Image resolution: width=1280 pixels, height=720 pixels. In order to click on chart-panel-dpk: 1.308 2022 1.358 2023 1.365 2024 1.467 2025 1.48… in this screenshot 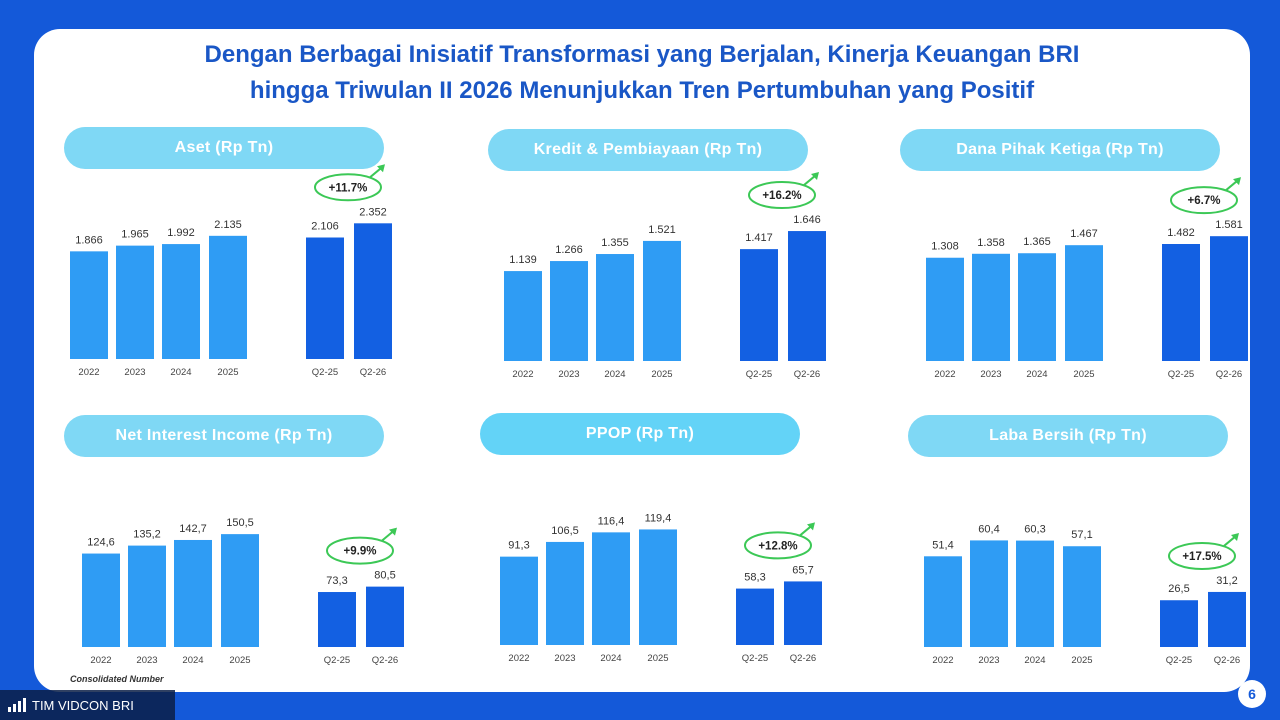, I will do `click(1090, 264)`.